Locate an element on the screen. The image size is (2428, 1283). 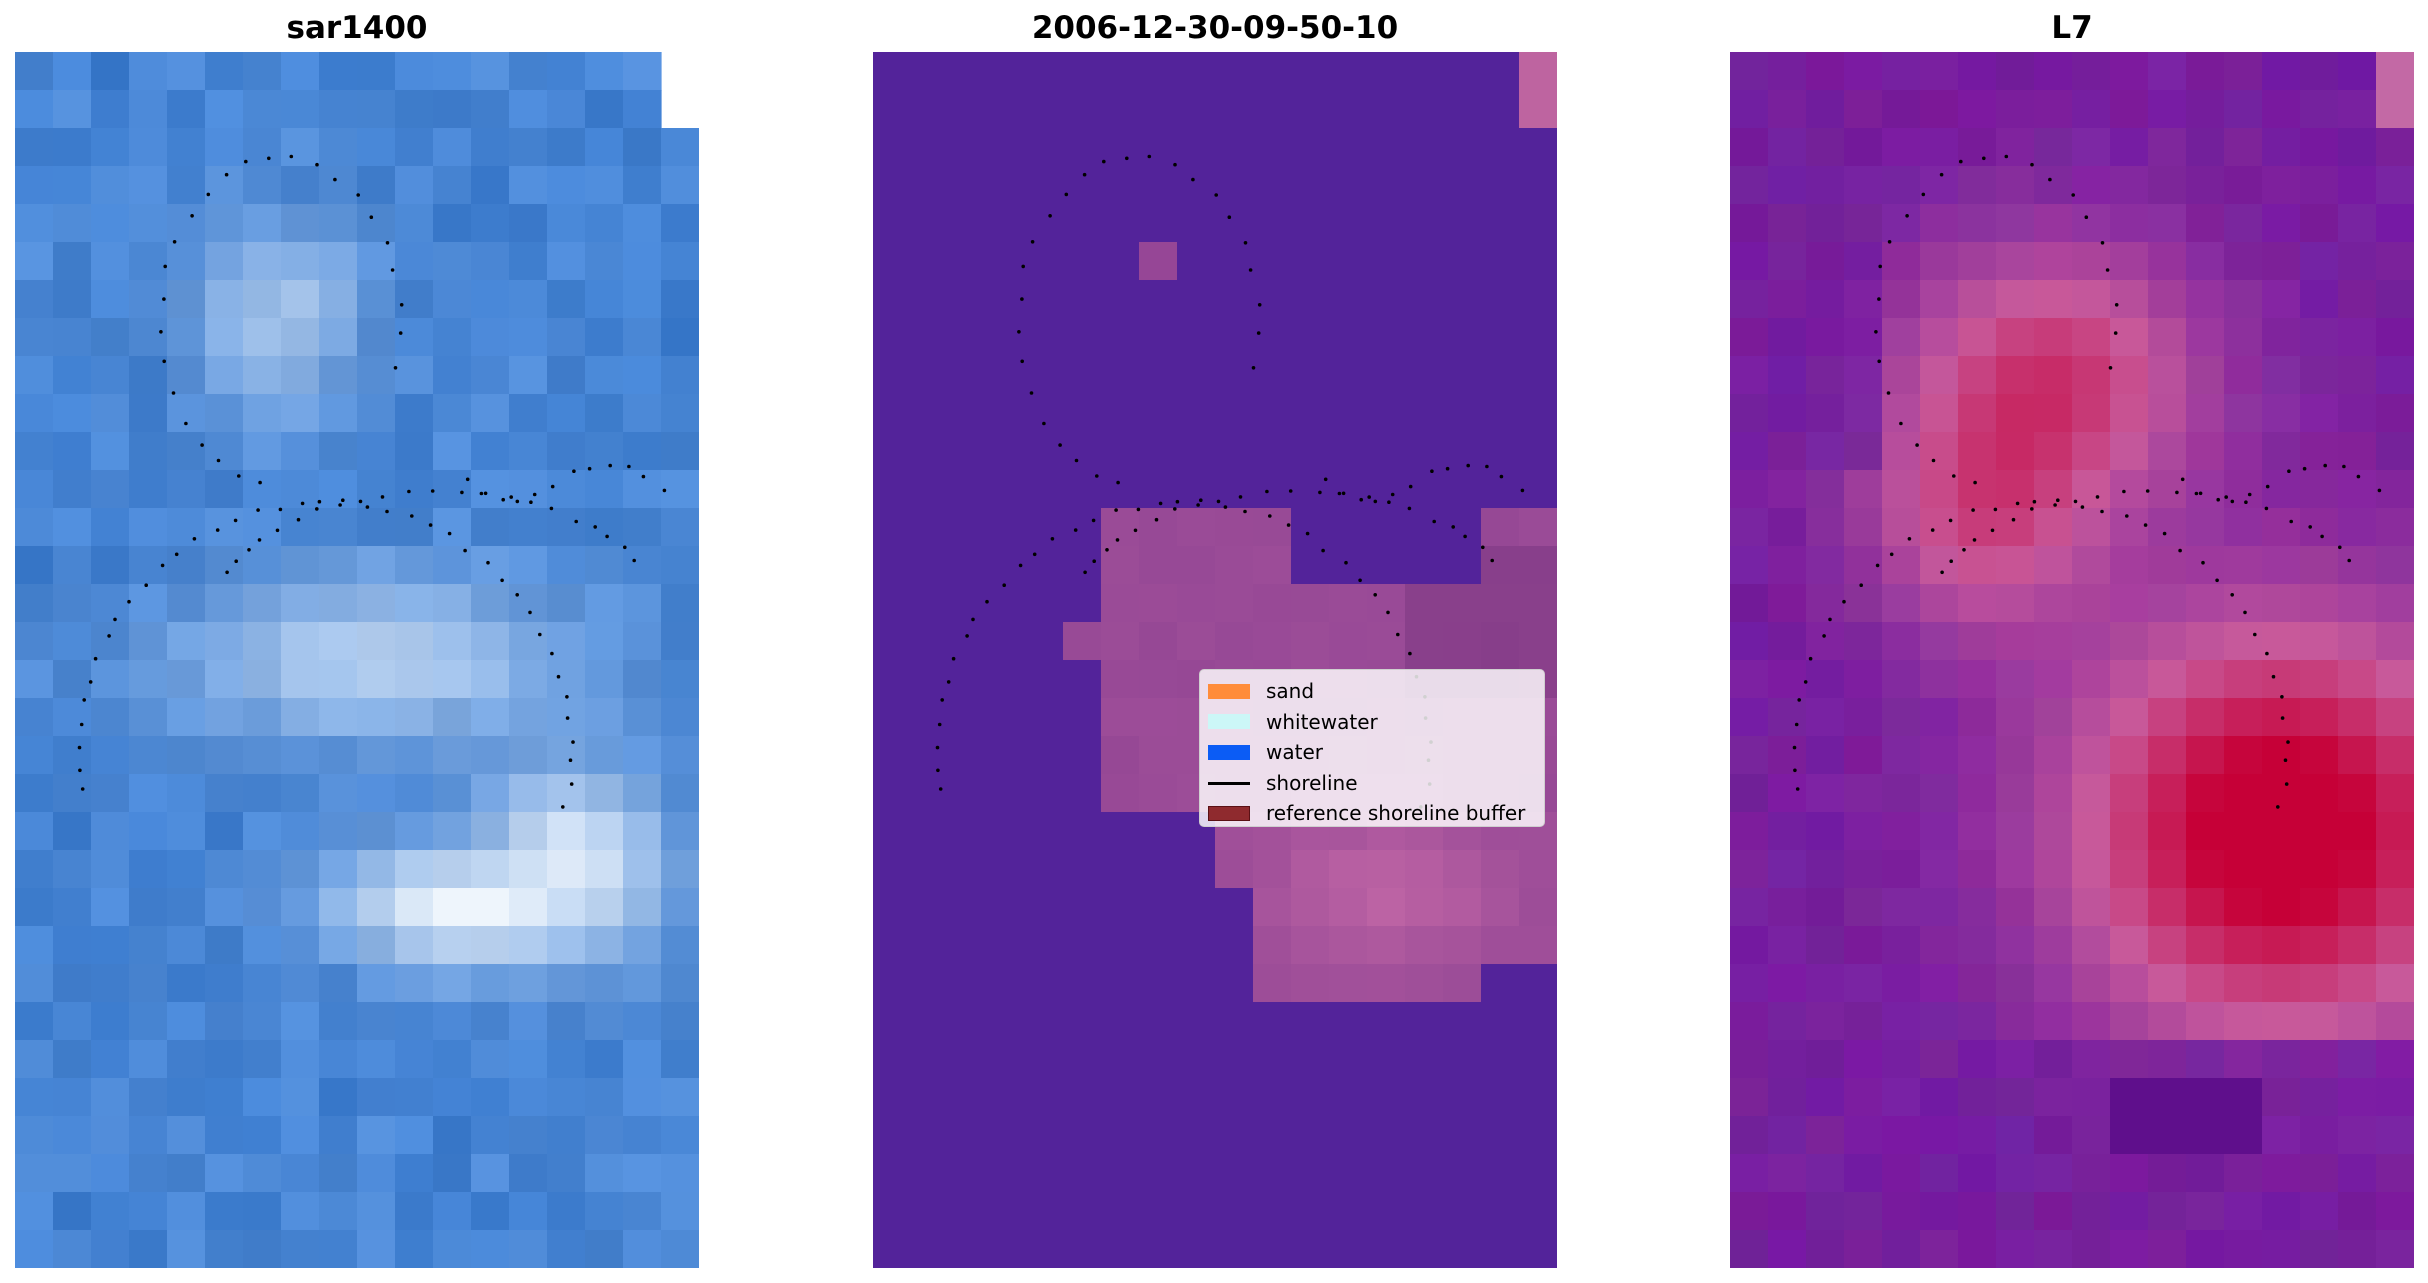
legend-item-whitewater: whitewater is located at coordinates (1371, 722).